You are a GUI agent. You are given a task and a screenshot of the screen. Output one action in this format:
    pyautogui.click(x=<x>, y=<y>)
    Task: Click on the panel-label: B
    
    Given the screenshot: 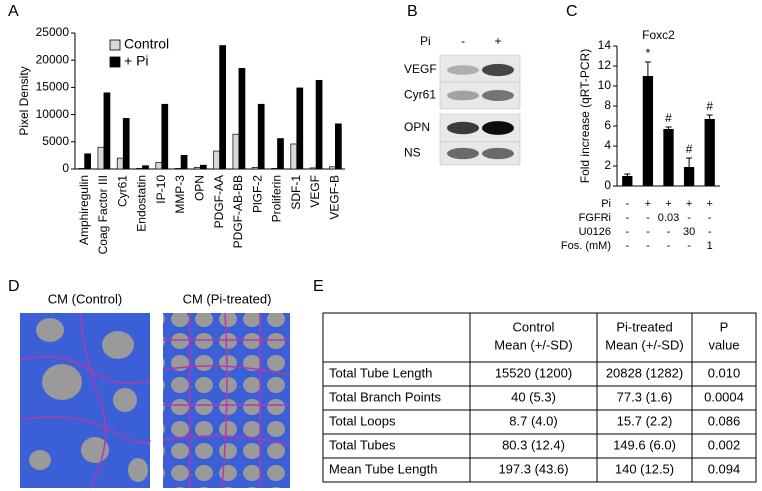 What is the action you would take?
    pyautogui.click(x=412, y=11)
    